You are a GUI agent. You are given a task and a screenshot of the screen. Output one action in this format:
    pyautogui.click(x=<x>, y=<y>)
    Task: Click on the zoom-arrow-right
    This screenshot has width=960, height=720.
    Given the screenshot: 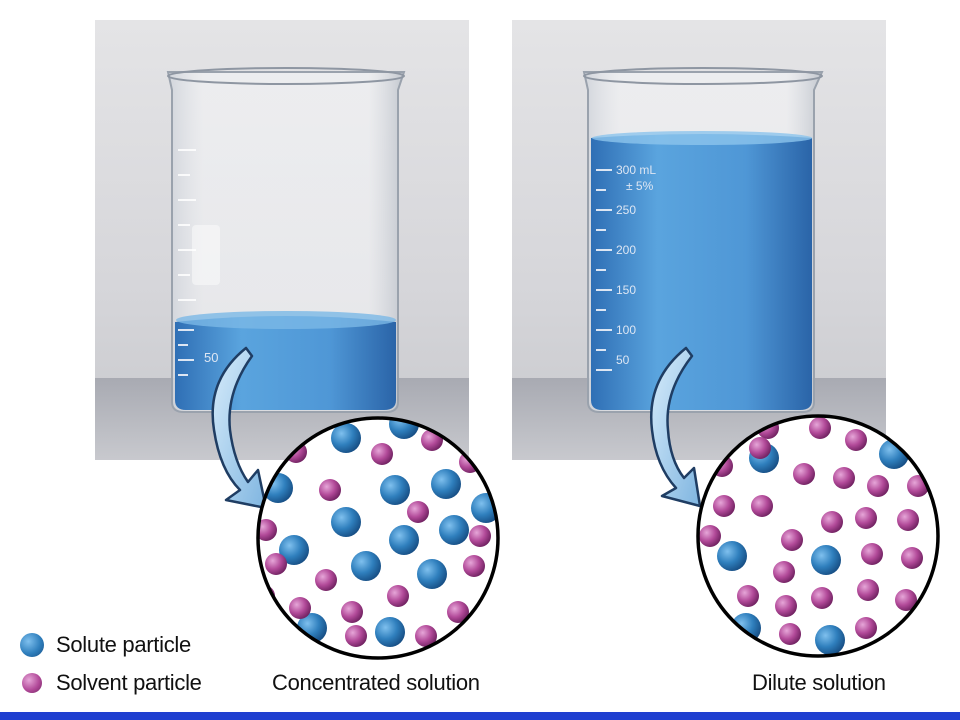 What is the action you would take?
    pyautogui.click(x=676, y=427)
    